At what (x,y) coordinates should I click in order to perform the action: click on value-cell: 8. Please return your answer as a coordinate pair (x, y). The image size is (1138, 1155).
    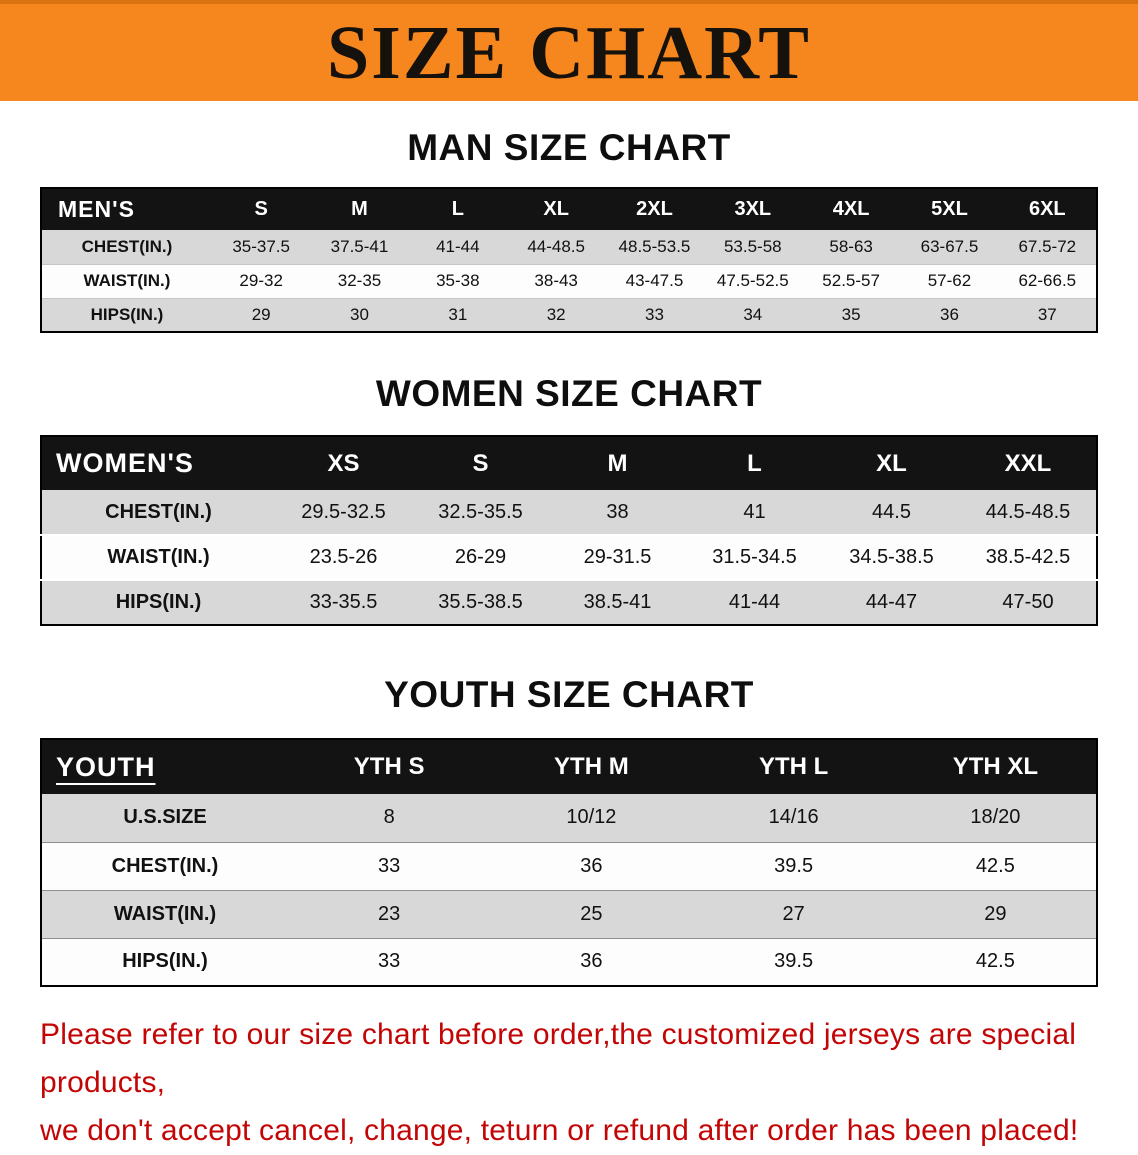
    Looking at the image, I should click on (389, 817).